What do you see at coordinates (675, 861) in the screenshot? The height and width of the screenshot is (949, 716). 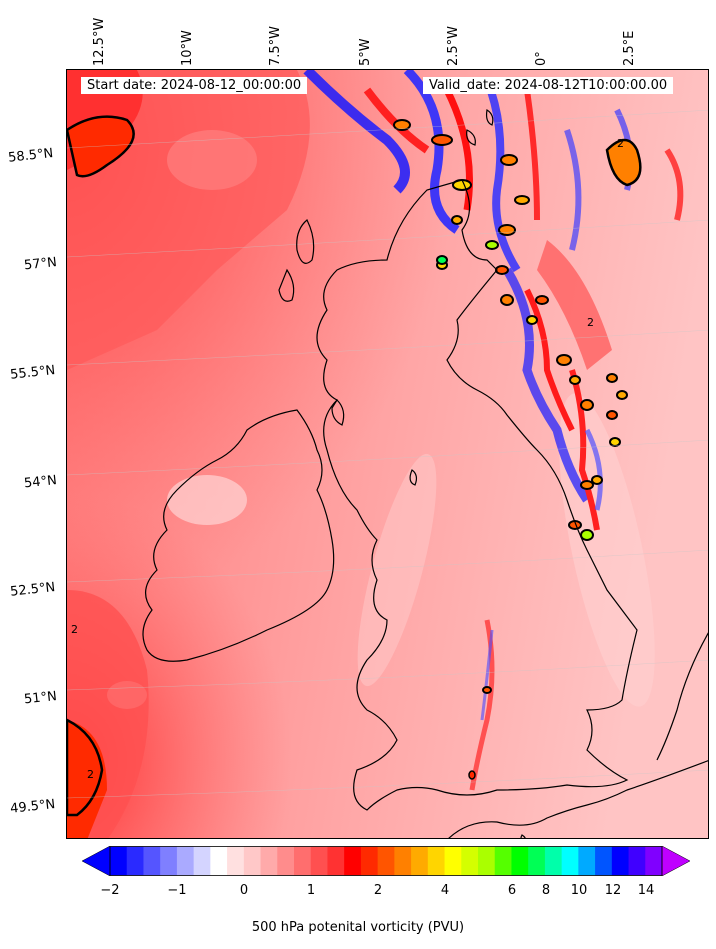 I see `colorbar-over-arrow` at bounding box center [675, 861].